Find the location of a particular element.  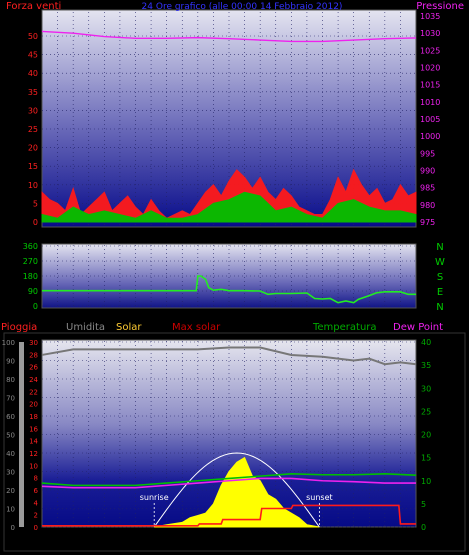

hour-tick-label: 18 is located at coordinates (322, 235).